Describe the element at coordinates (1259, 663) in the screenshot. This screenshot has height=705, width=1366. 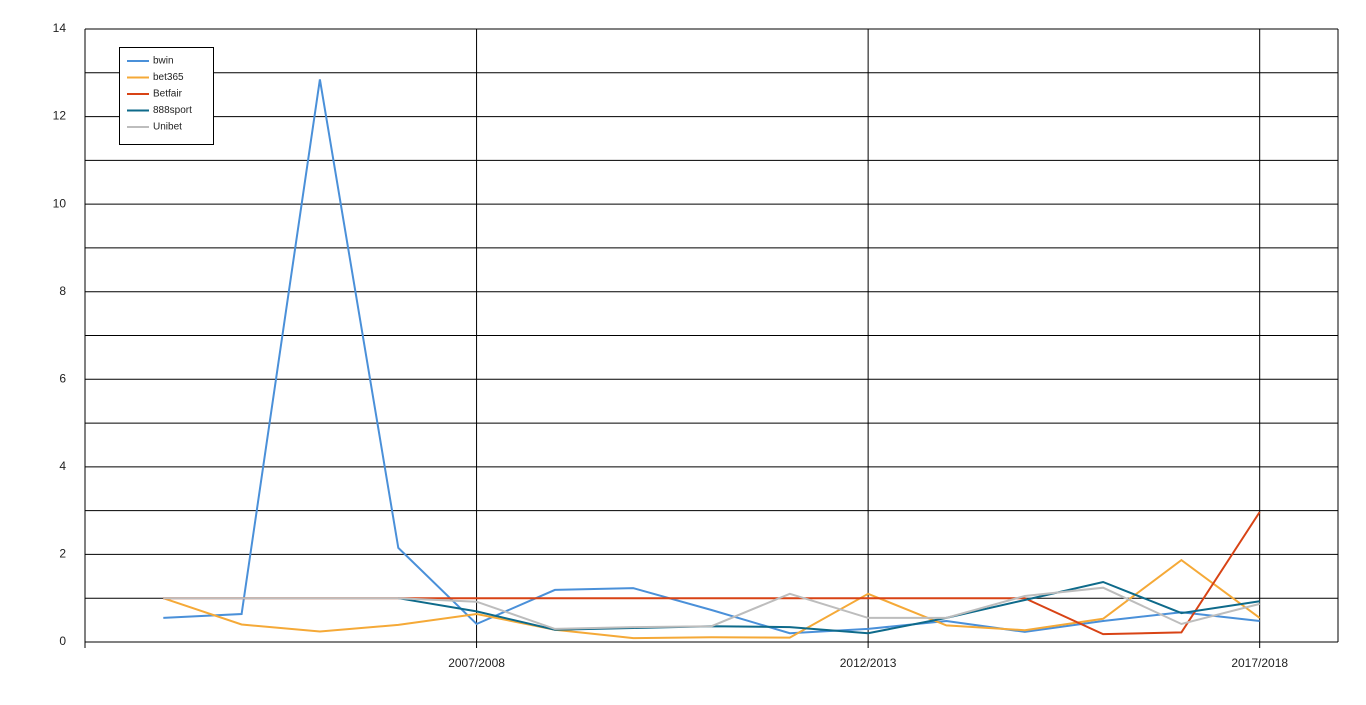
I see `x-tick-label: 2017/2018` at that location.